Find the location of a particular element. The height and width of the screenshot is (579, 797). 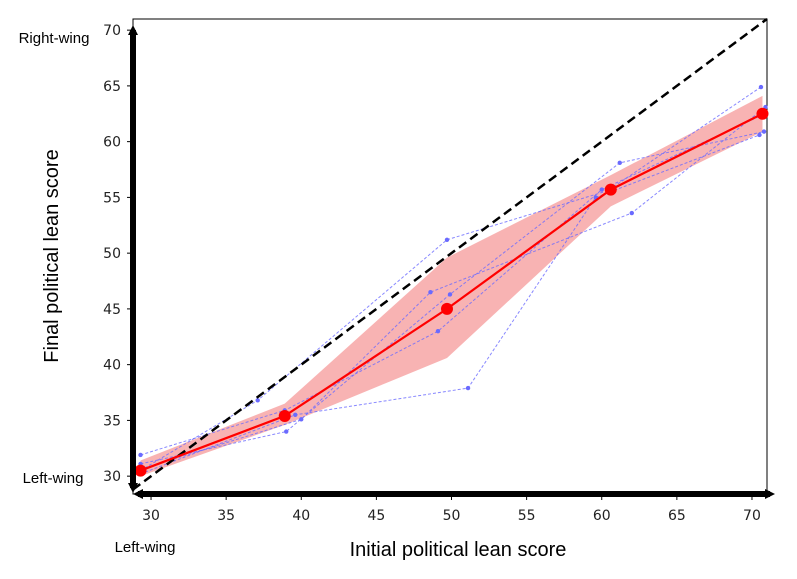

x-tick-label: 60 is located at coordinates (602, 516).